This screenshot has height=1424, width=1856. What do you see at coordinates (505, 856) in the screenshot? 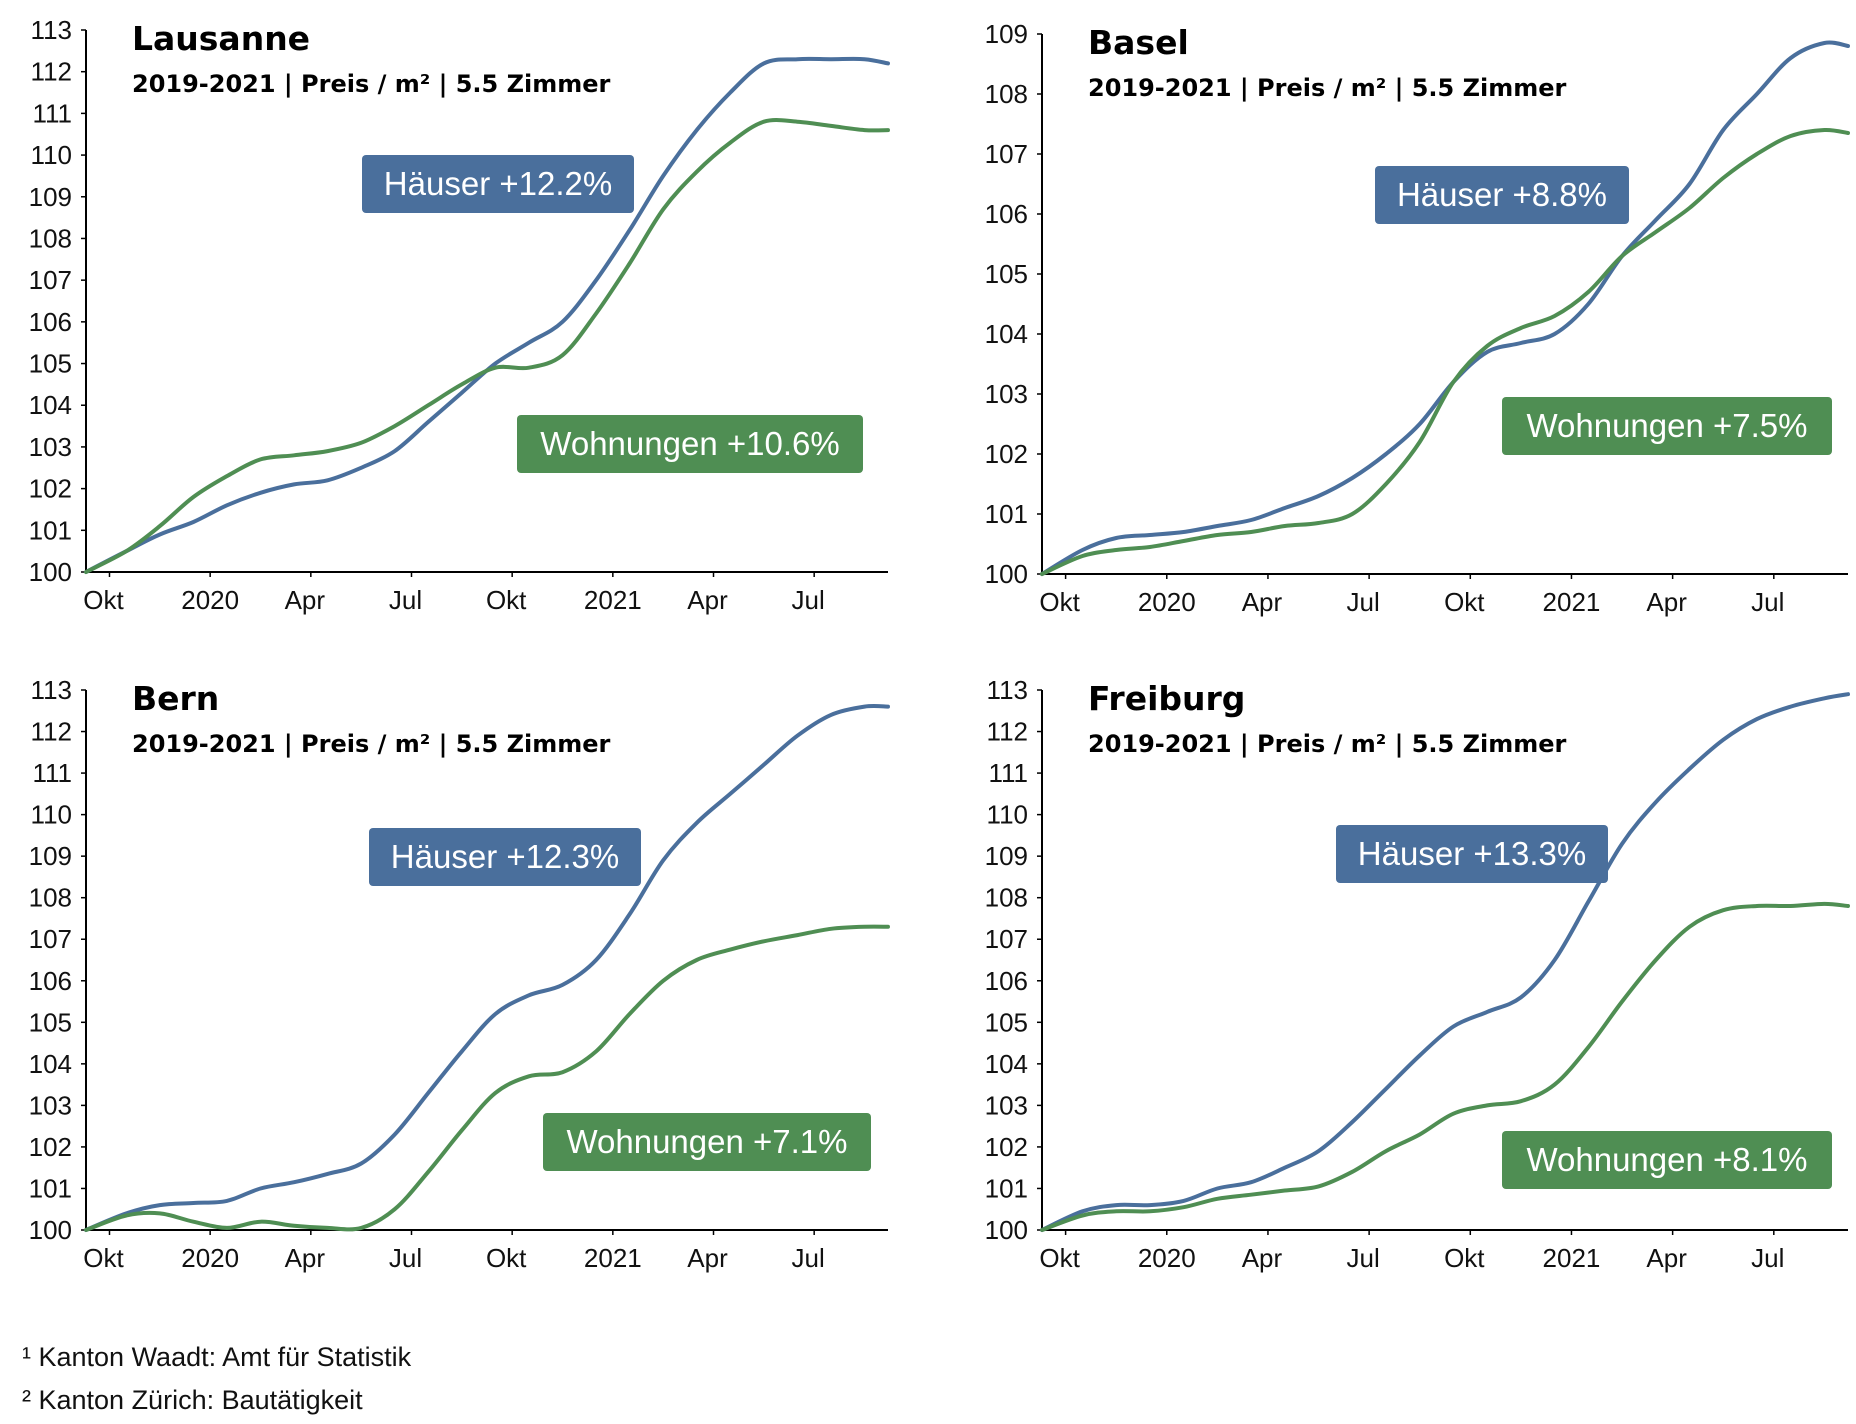
I see `series-label: Häuser +12.3%` at bounding box center [505, 856].